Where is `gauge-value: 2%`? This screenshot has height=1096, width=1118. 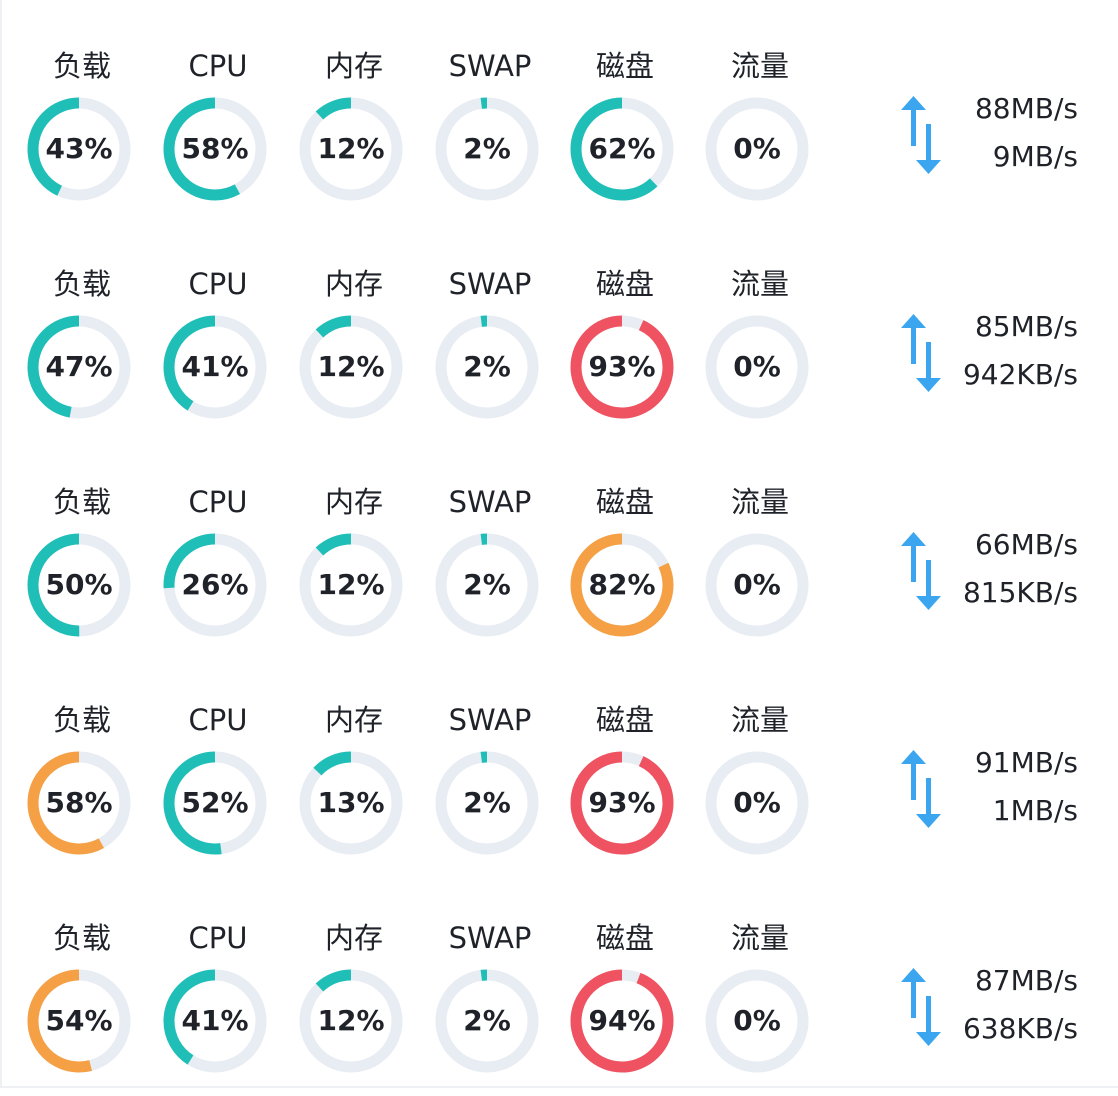
gauge-value: 2% is located at coordinates (487, 802).